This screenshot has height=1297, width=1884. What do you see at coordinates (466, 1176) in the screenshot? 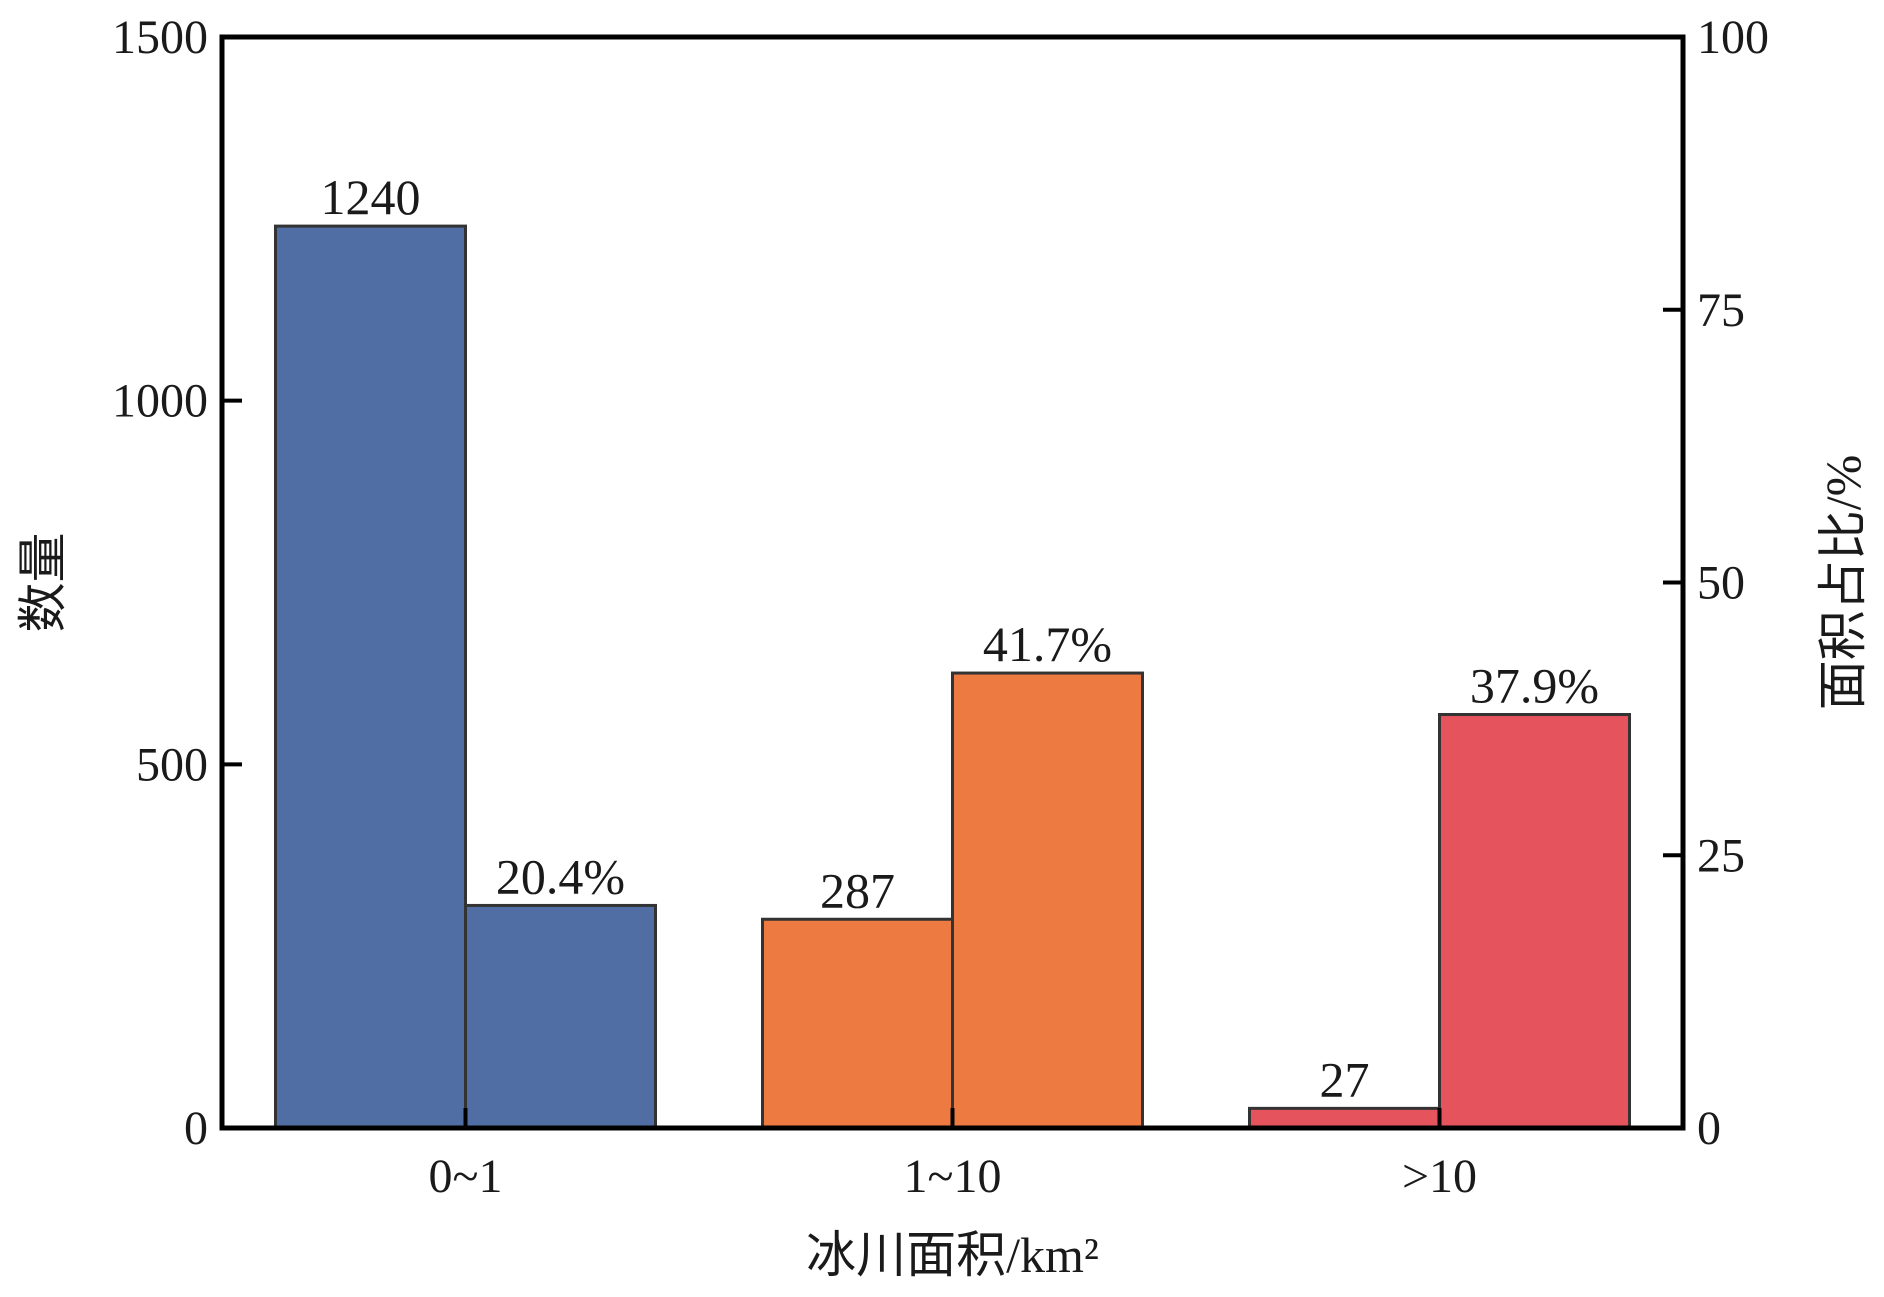
I see `x-tick-label: 0~1` at bounding box center [466, 1176].